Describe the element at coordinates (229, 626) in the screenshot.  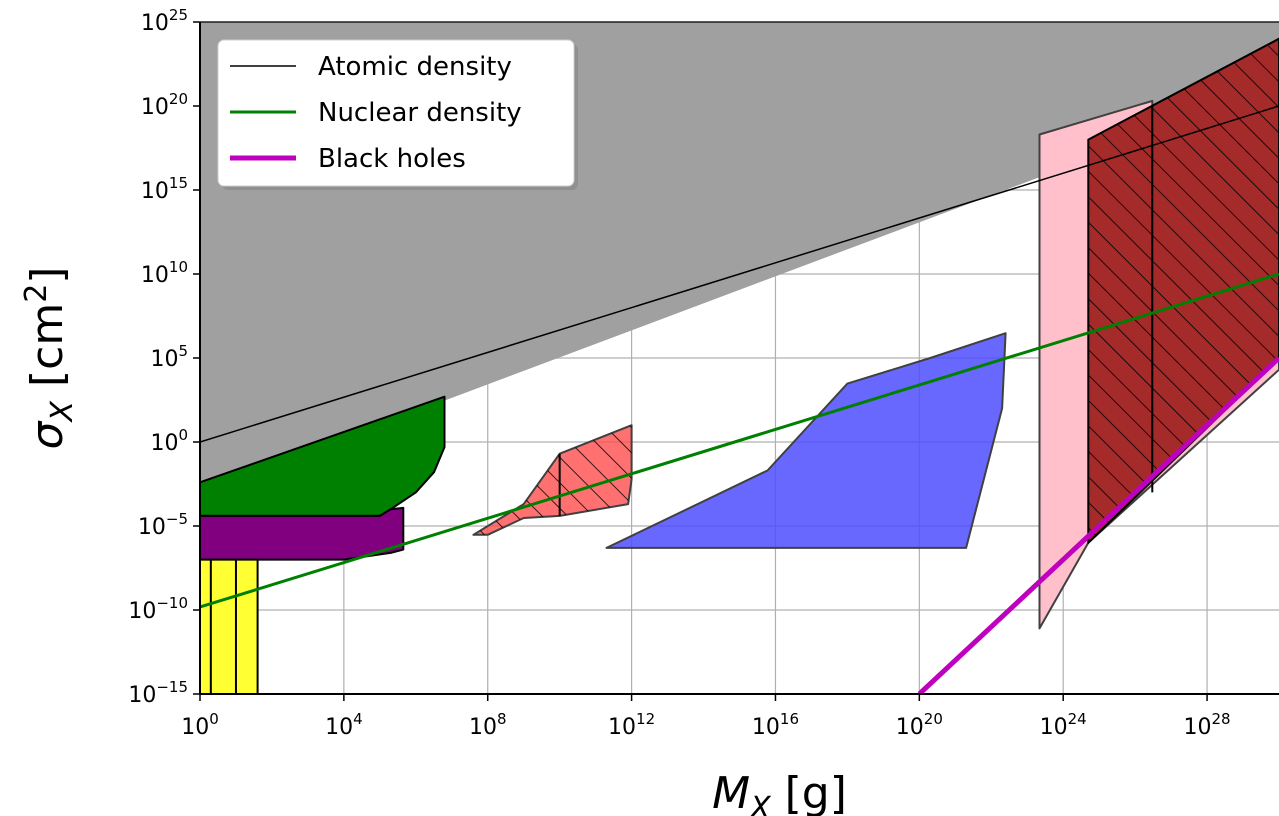
I see `yellow-region` at that location.